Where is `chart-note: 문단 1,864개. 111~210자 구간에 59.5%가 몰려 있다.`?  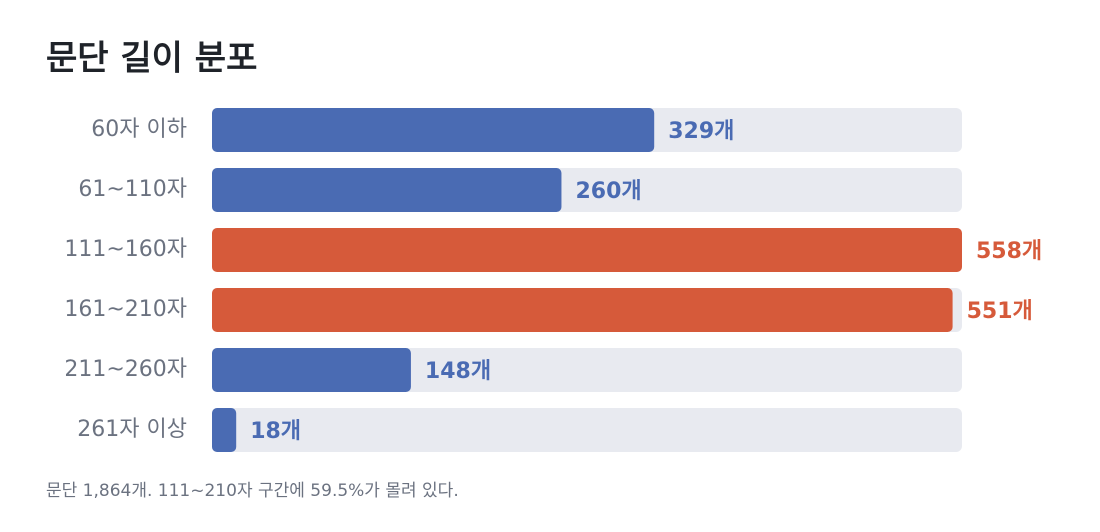 chart-note: 문단 1,864개. 111~210자 구간에 59.5%가 몰려 있다. is located at coordinates (252, 491).